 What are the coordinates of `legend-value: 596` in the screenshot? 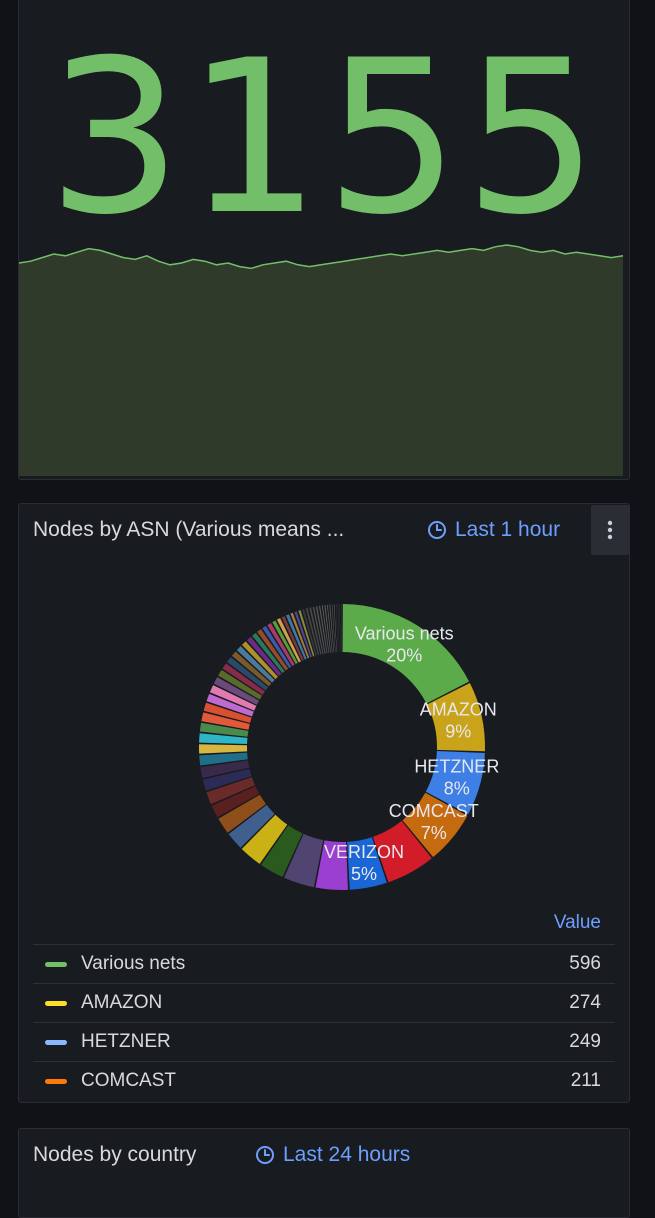 It's located at (585, 964).